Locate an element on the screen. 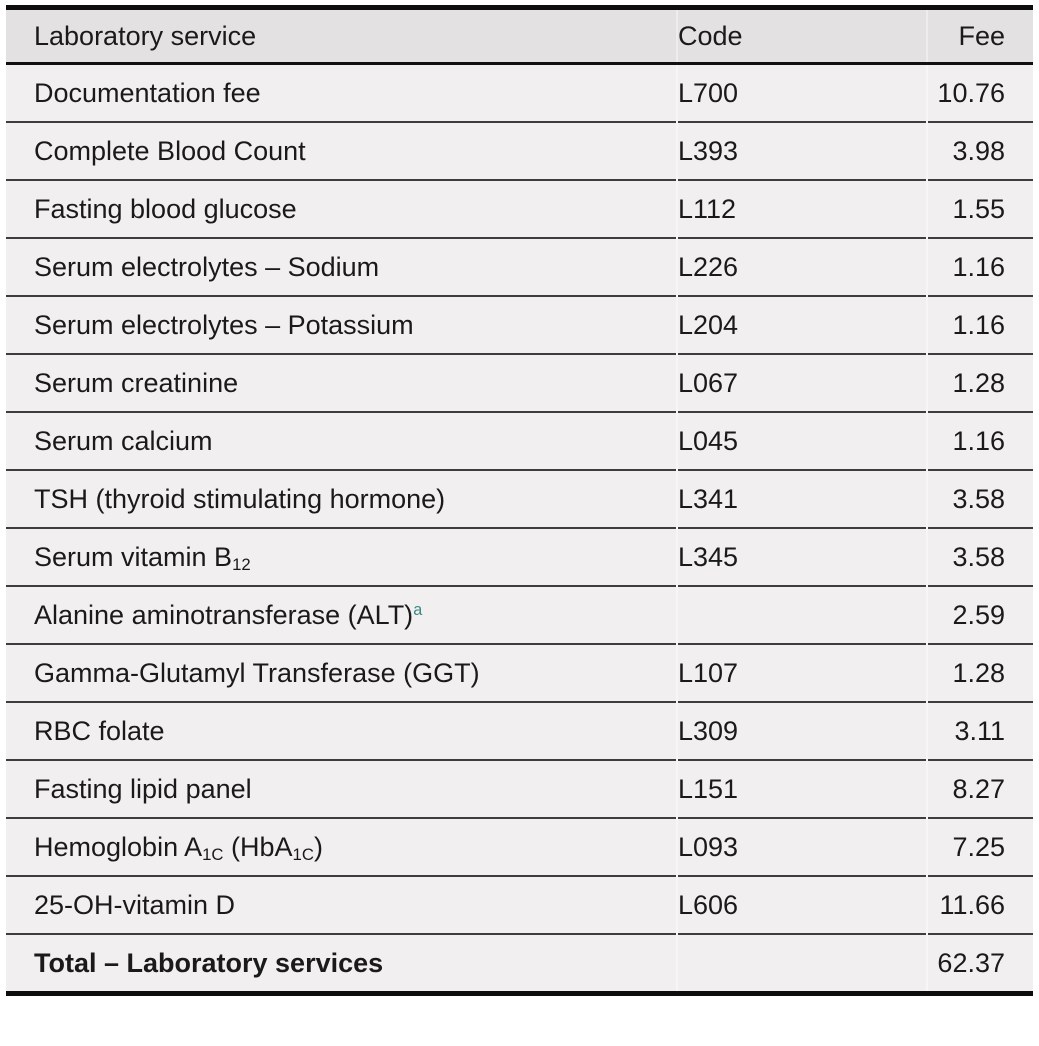 The width and height of the screenshot is (1039, 1046). service-cell: Documentation fee is located at coordinates (341, 92).